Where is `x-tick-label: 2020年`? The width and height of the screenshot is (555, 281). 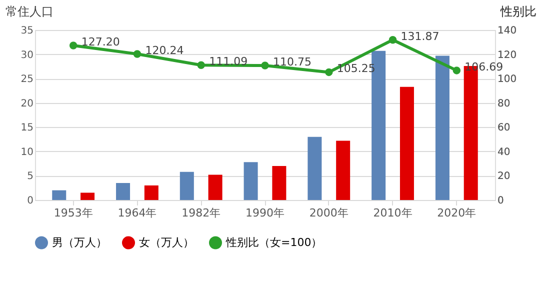 x-tick-label: 2020年 is located at coordinates (456, 213).